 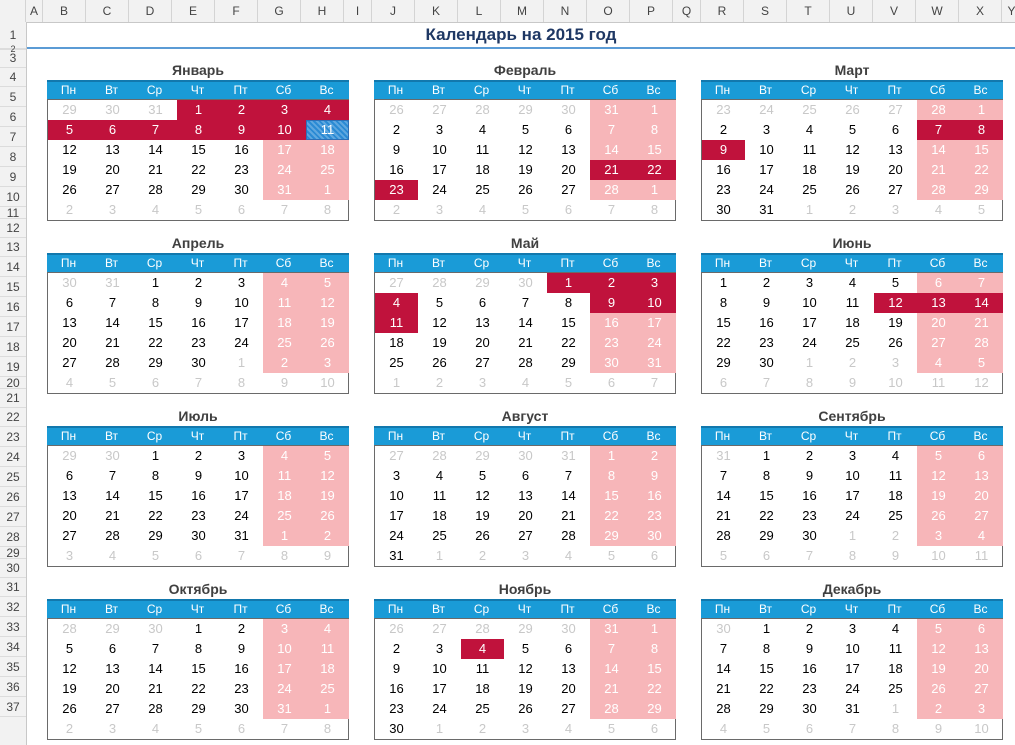 What do you see at coordinates (13, 383) in the screenshot?
I see `row-header: 20` at bounding box center [13, 383].